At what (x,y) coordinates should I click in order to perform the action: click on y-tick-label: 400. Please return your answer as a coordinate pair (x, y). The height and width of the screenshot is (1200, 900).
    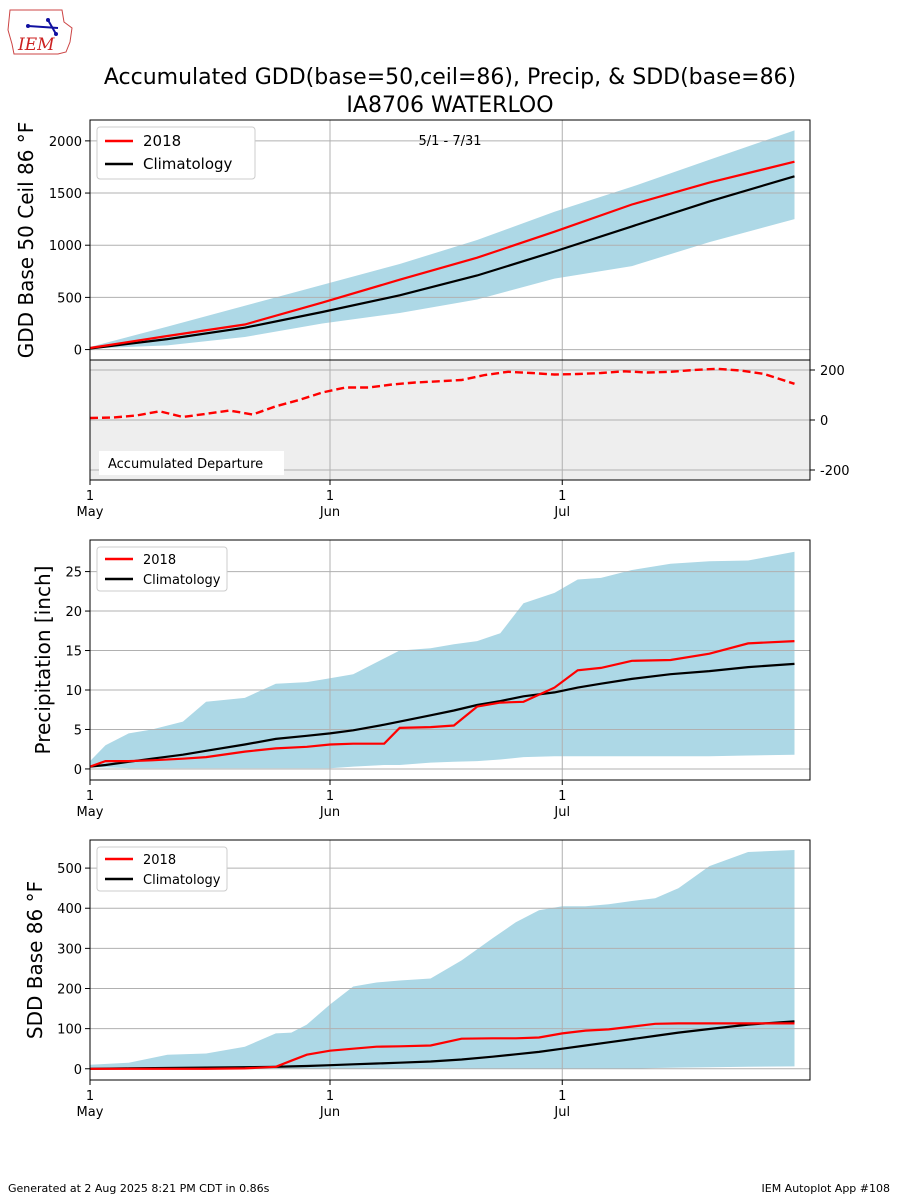
    Looking at the image, I should click on (69, 909).